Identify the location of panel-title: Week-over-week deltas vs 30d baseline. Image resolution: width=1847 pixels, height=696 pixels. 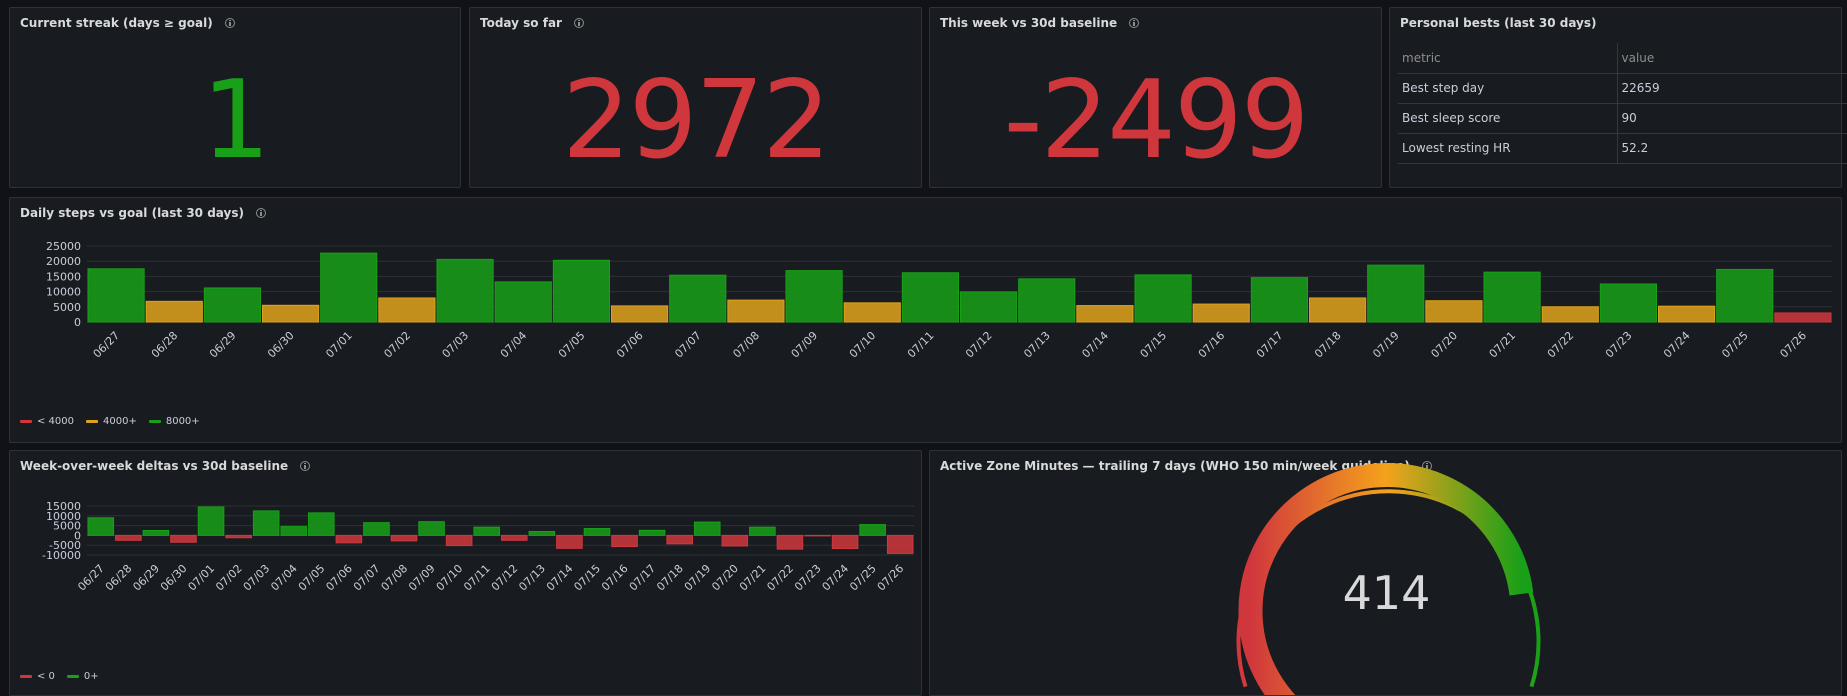
(165, 466).